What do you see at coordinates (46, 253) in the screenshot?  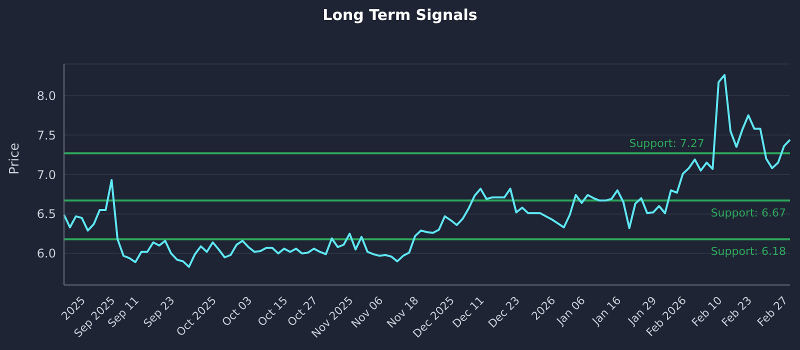 I see `y-tick-label: 6.0` at bounding box center [46, 253].